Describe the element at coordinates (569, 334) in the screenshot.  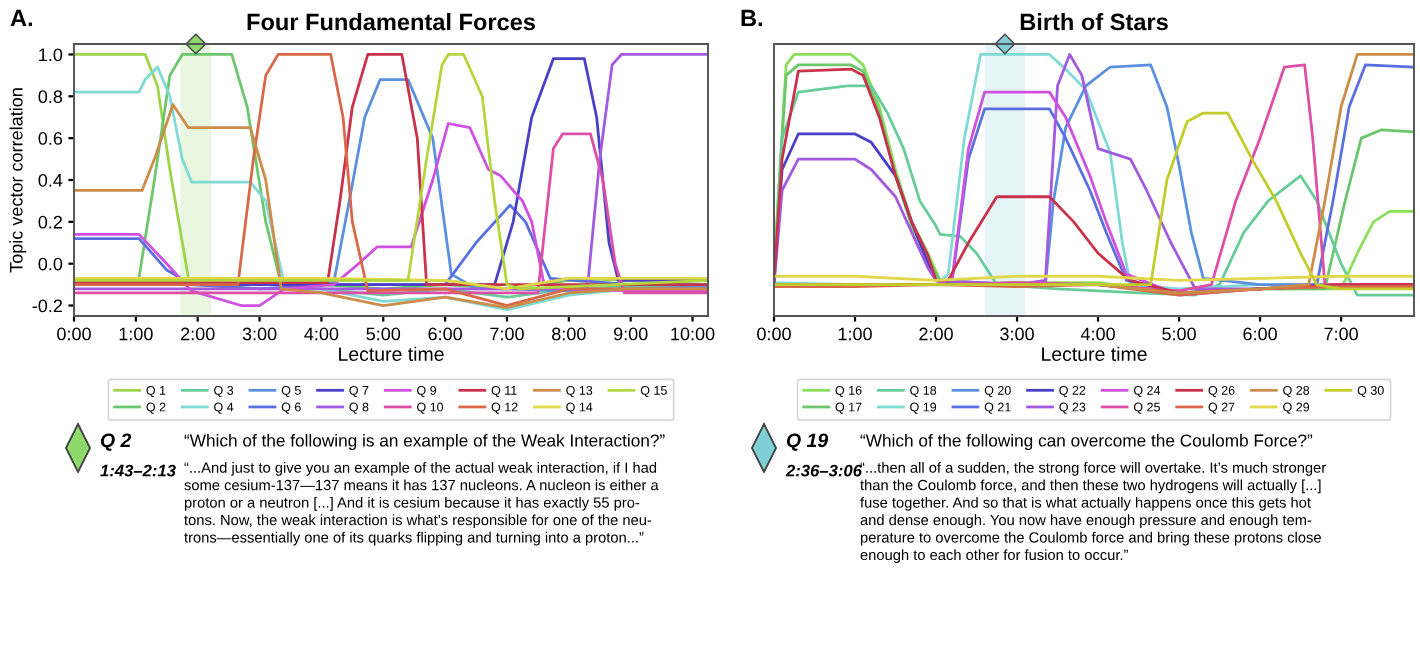
I see `x-tick-label: 8:00` at that location.